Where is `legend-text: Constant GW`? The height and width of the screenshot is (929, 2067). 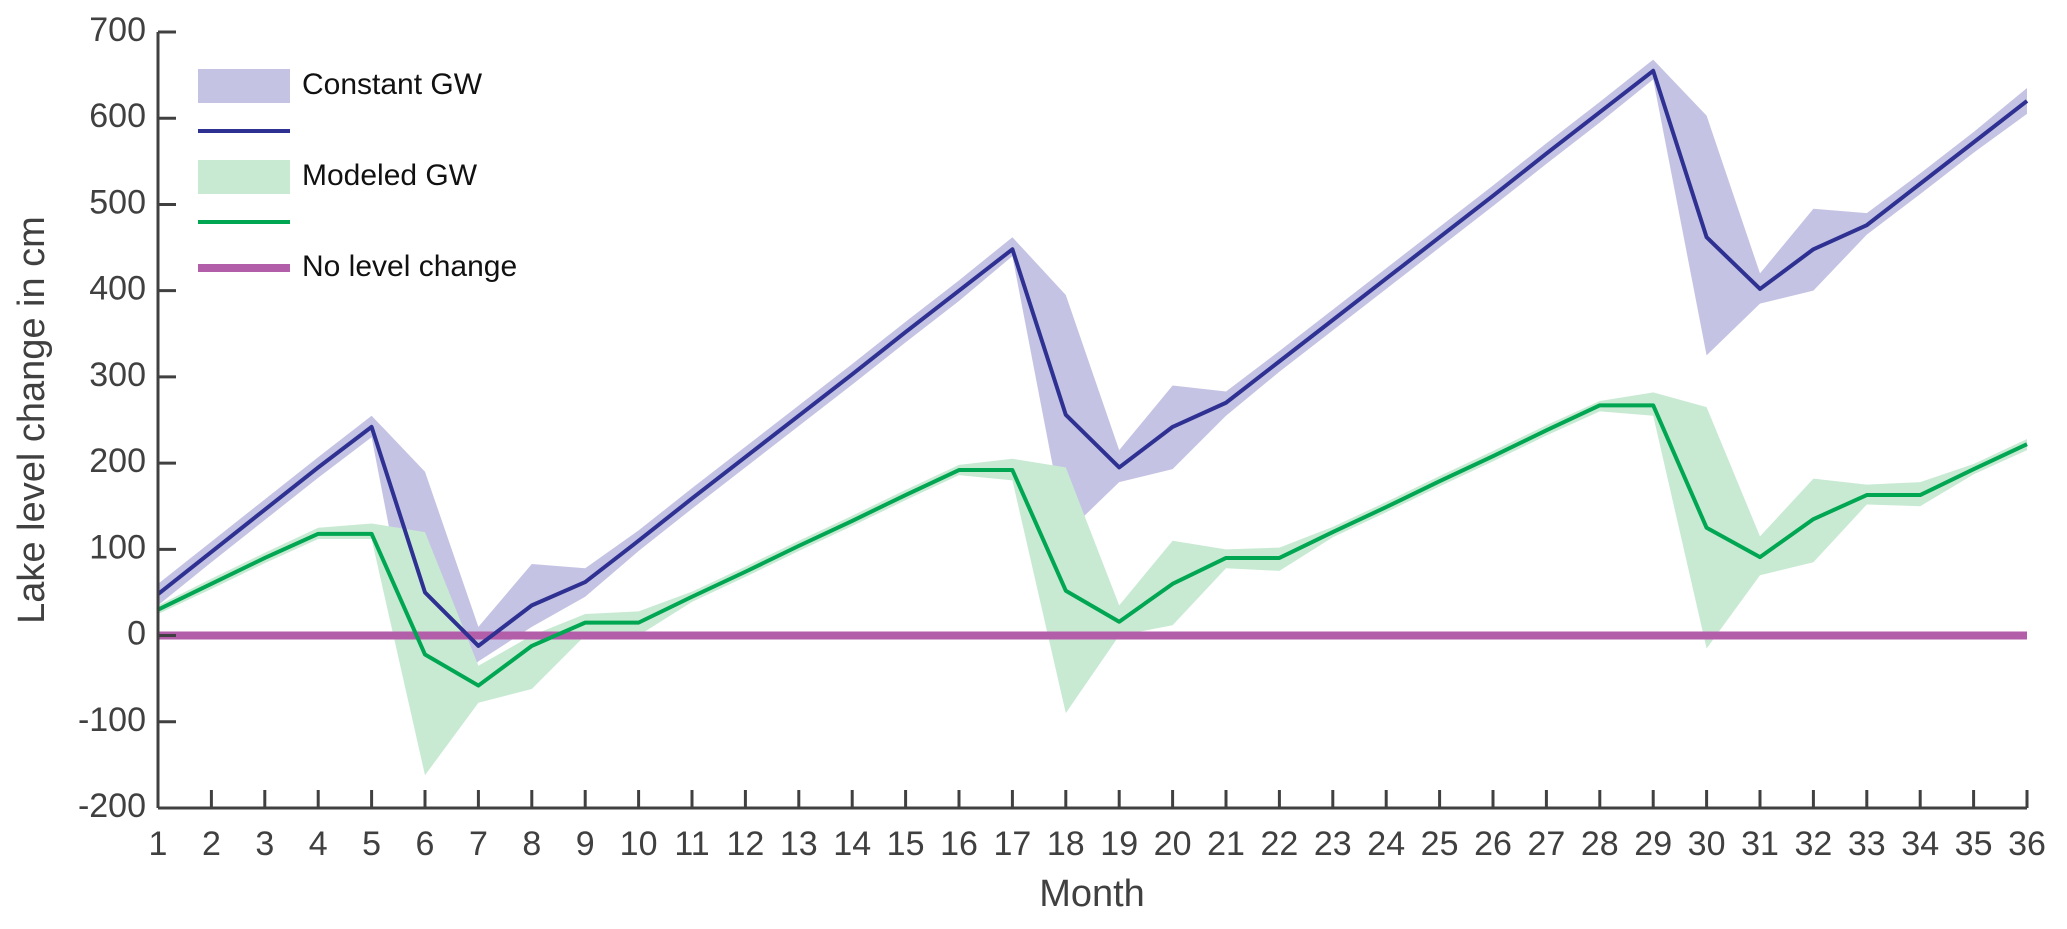 legend-text: Constant GW is located at coordinates (392, 84).